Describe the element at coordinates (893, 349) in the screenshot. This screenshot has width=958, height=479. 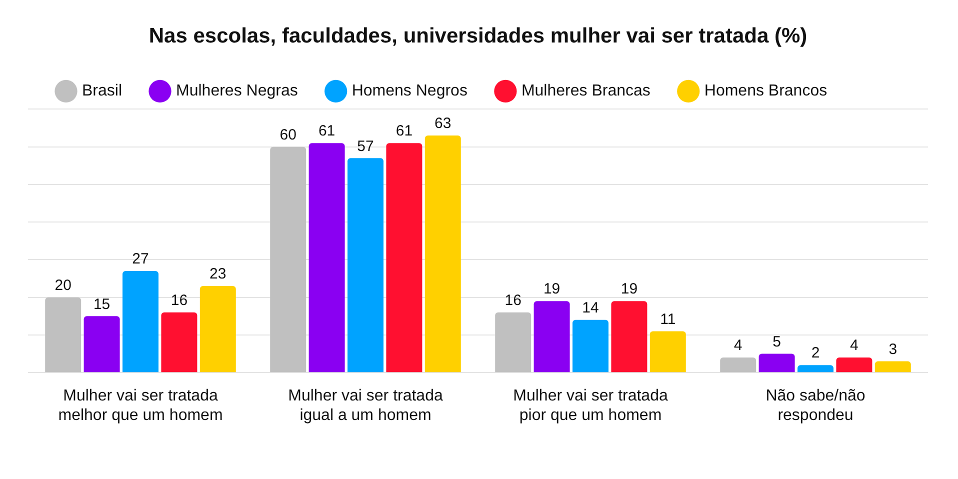
I see `data-label: 3` at that location.